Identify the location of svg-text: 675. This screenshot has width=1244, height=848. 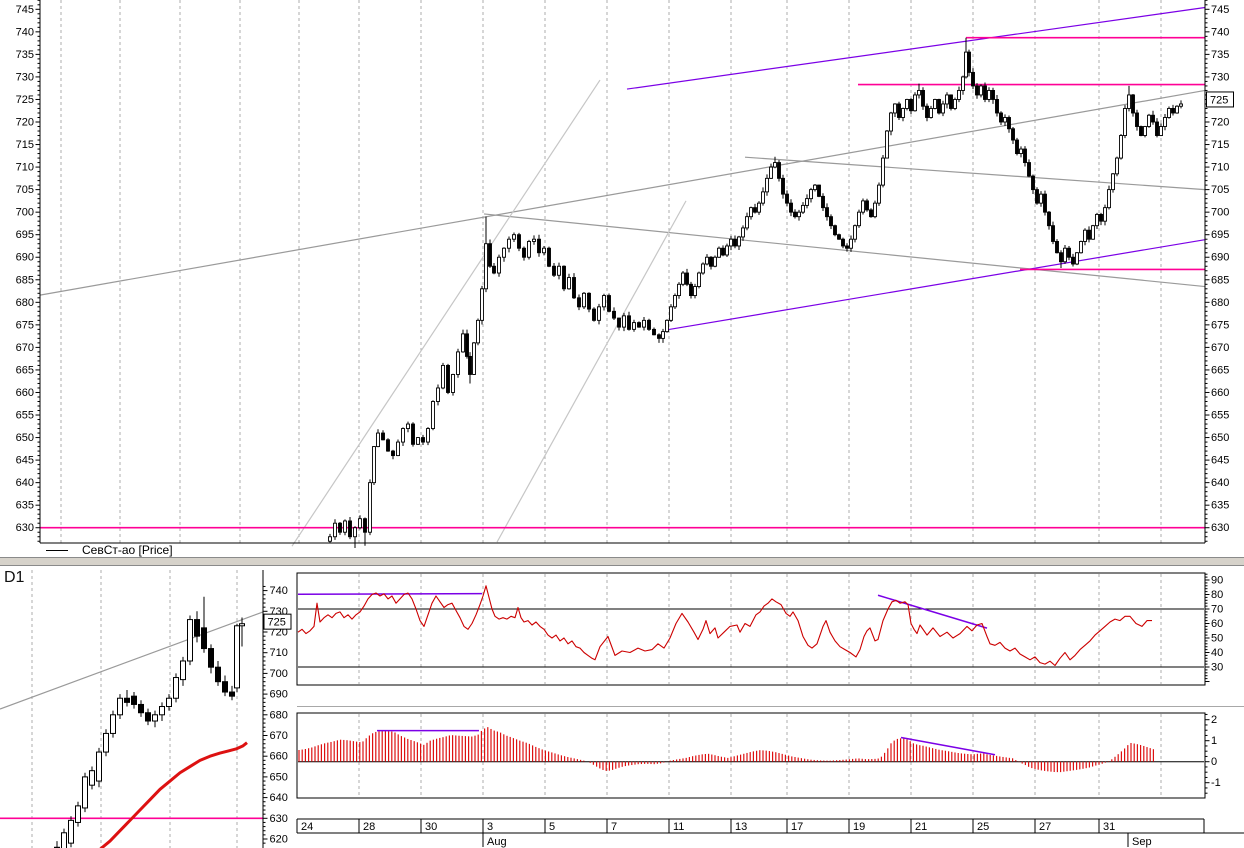
(1220, 325).